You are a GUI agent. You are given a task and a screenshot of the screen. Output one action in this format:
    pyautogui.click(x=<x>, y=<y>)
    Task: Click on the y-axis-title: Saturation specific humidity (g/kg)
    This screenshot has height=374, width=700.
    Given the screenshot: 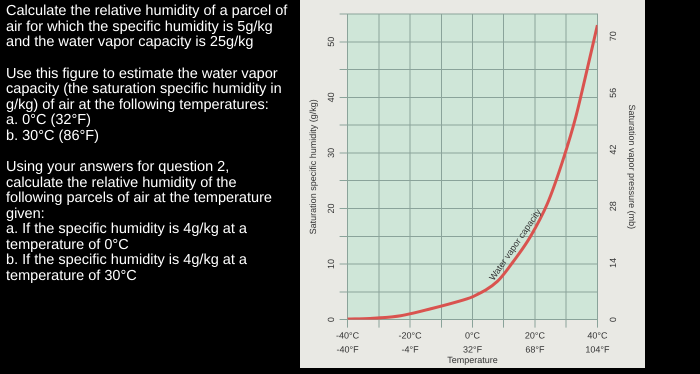 What is the action you would take?
    pyautogui.click(x=313, y=166)
    